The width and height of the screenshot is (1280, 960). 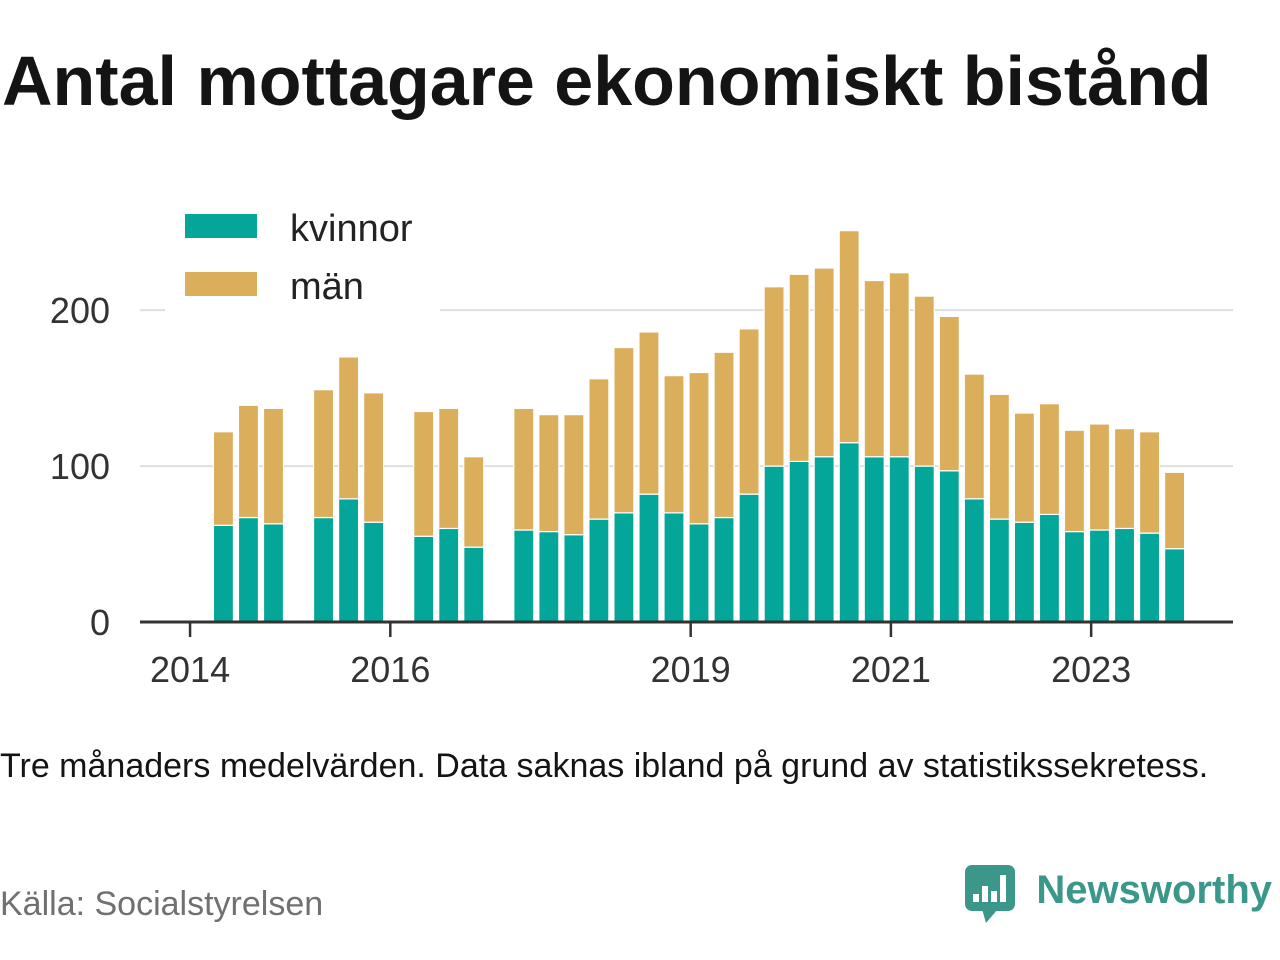 What do you see at coordinates (1154, 890) in the screenshot?
I see `logo-wordmark: Newsworthy` at bounding box center [1154, 890].